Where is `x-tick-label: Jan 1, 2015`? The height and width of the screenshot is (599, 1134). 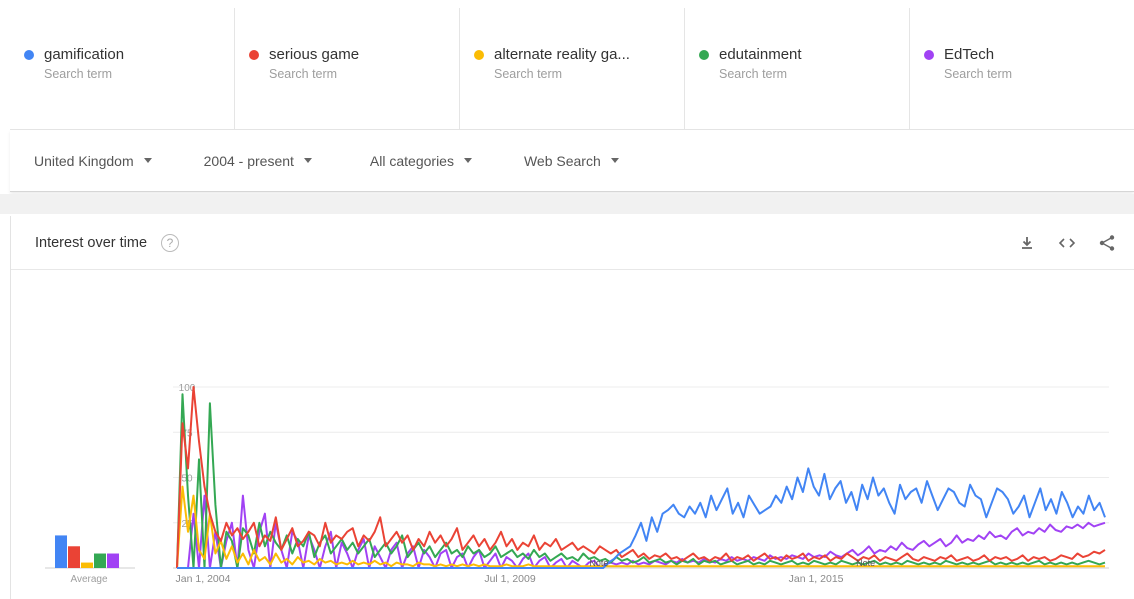 x-tick-label: Jan 1, 2015 is located at coordinates (816, 579).